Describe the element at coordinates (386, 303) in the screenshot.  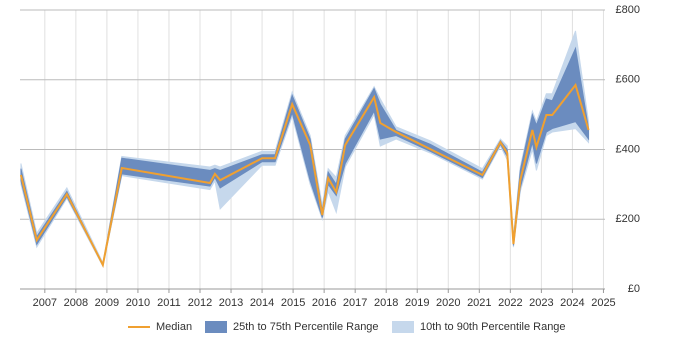
I see `x-tick-label: 2018` at that location.